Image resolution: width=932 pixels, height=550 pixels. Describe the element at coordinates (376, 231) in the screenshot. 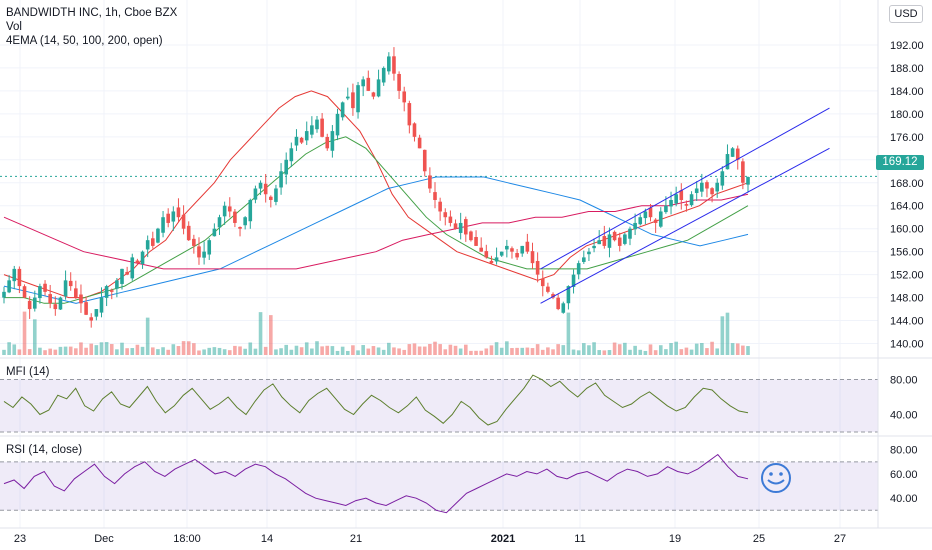

I see `ema-line` at that location.